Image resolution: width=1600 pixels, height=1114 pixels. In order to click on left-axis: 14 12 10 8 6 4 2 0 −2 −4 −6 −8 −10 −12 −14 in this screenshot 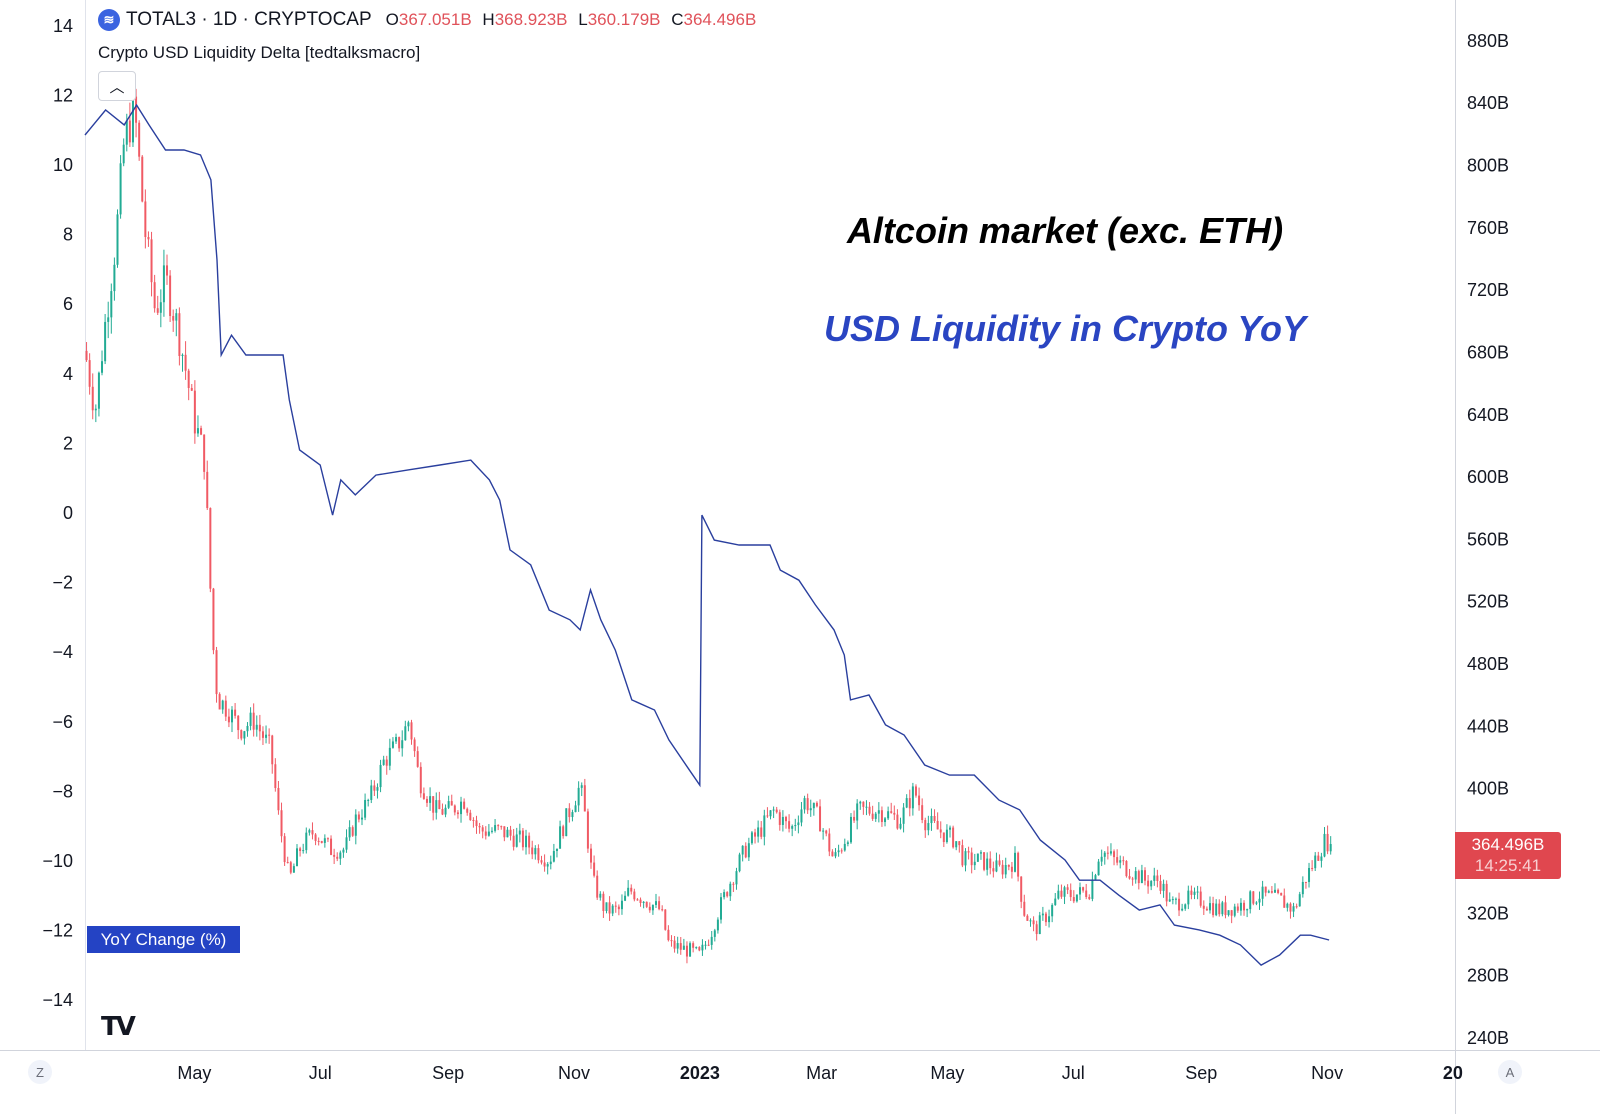, I will do `click(57, 513)`.